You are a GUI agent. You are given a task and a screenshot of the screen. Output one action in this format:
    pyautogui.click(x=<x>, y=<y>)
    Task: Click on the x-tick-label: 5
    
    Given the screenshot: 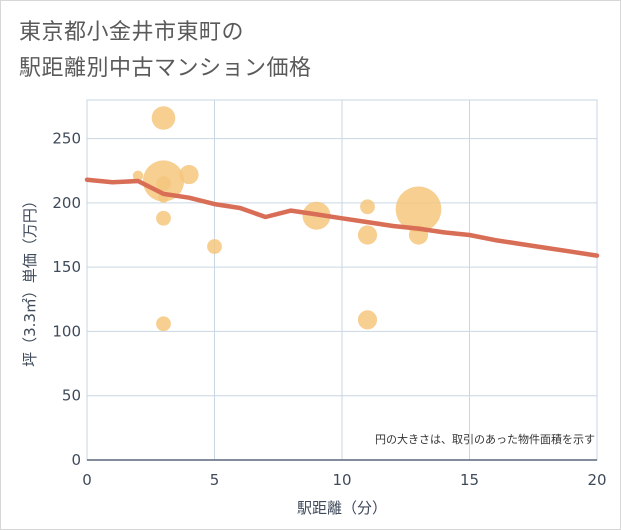 What is the action you would take?
    pyautogui.click(x=215, y=480)
    